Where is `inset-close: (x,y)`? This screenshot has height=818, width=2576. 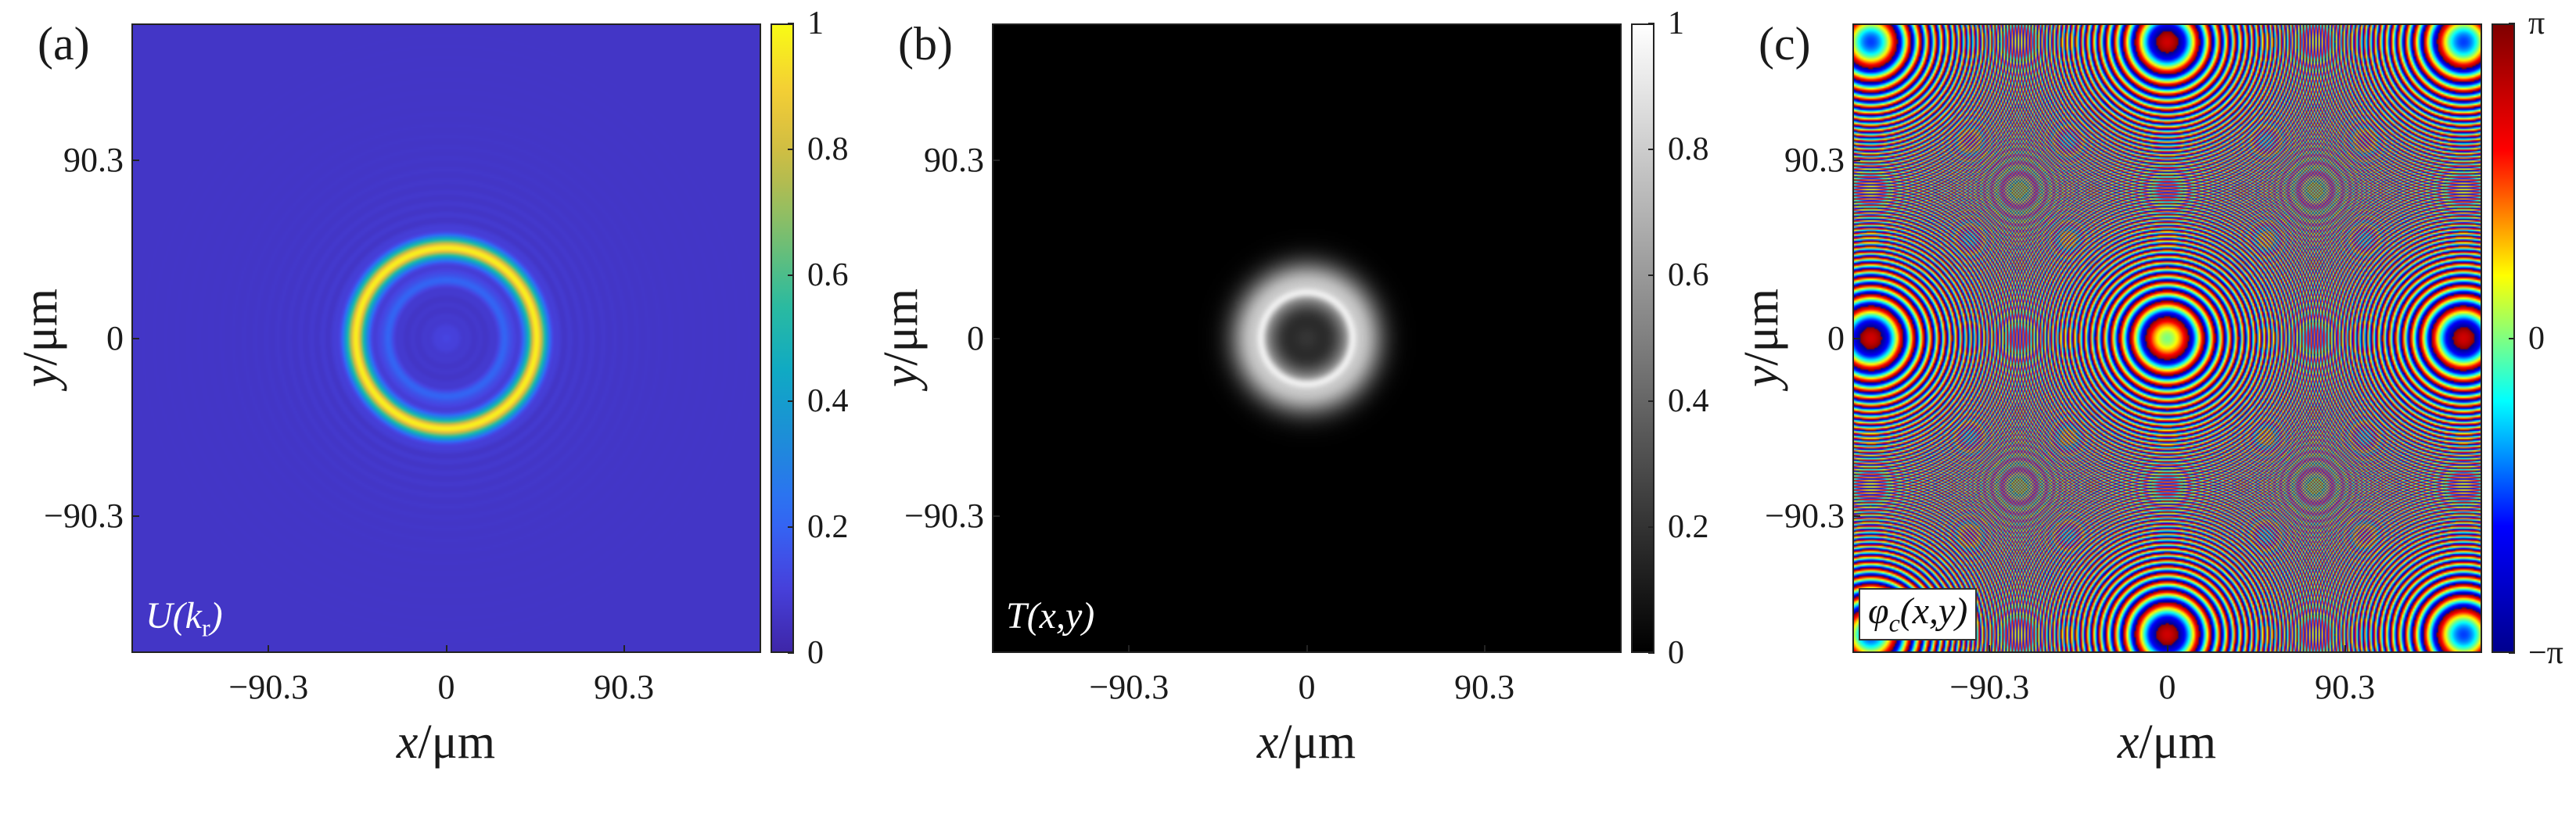
inset-close: (x,y) is located at coordinates (1933, 611).